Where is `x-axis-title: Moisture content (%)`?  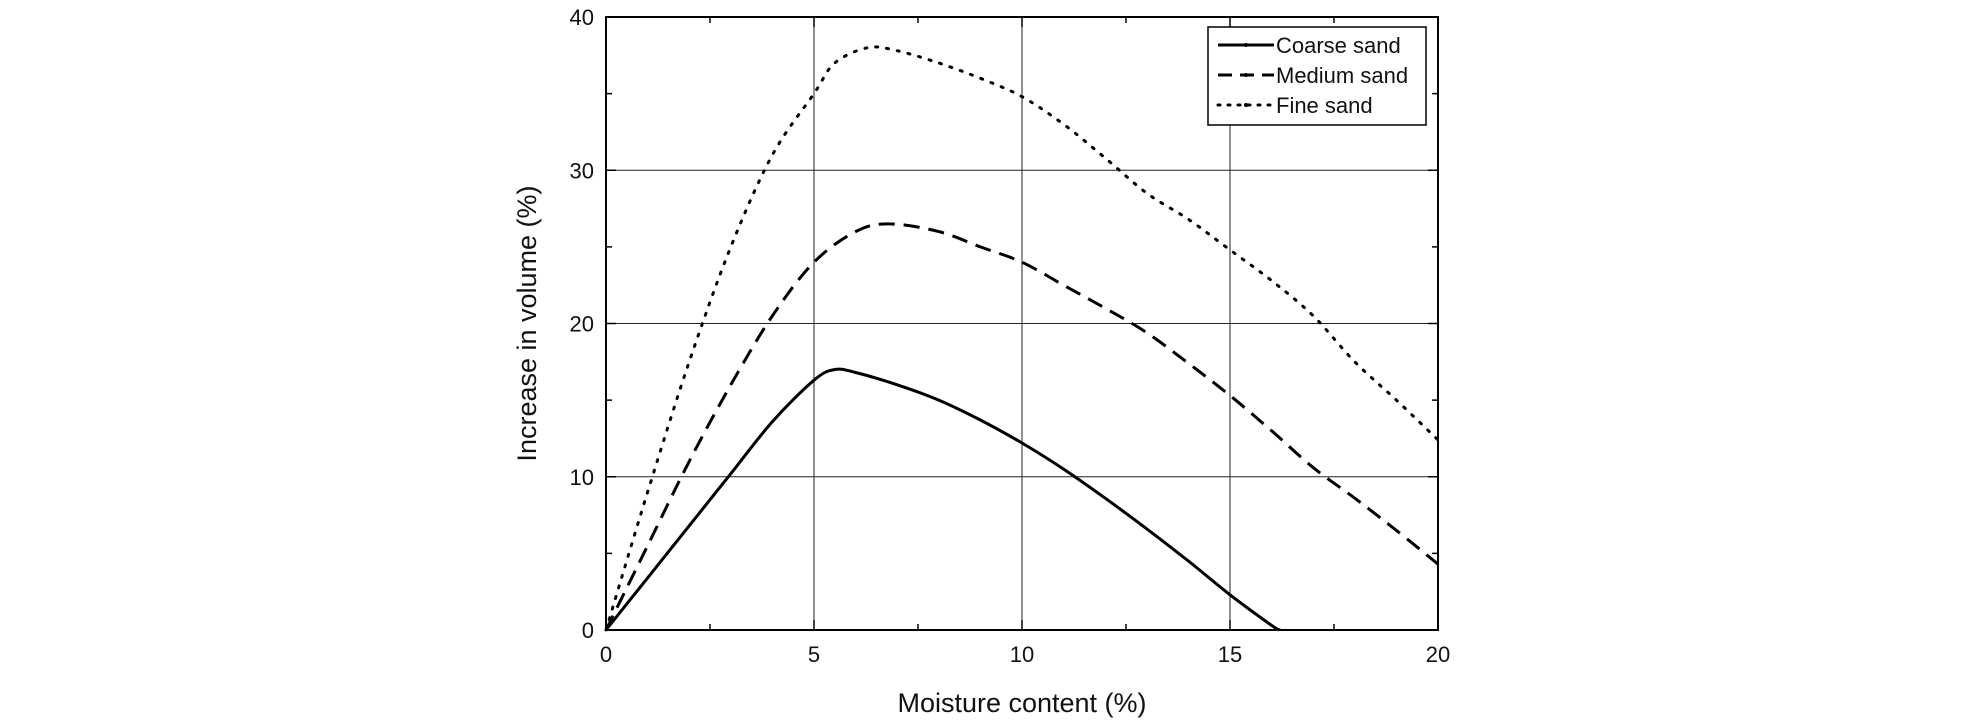
x-axis-title: Moisture content (%) is located at coordinates (1021, 703).